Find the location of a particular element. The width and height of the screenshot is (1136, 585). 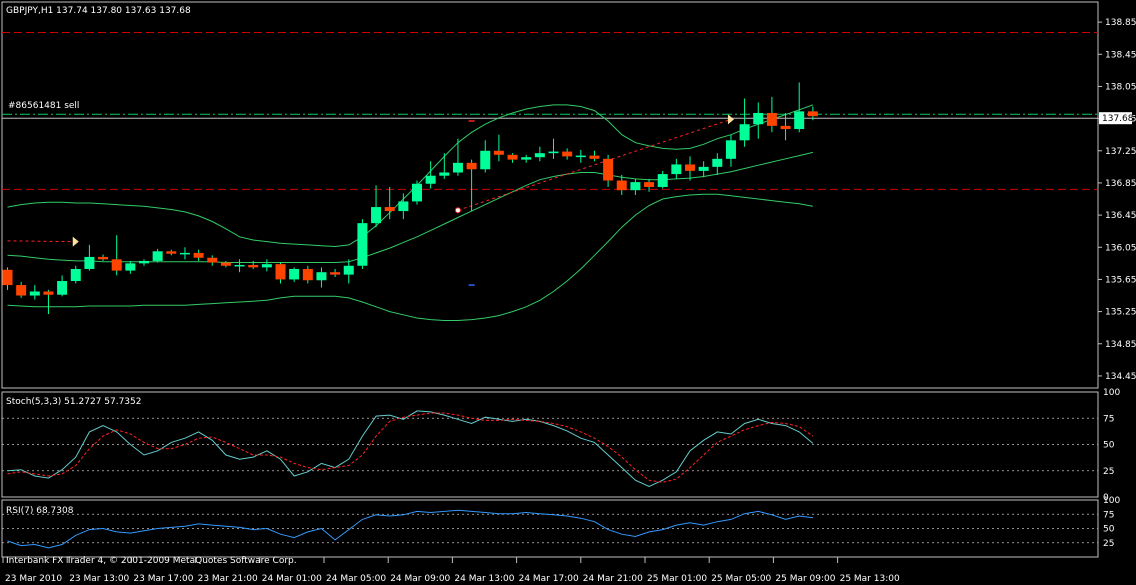

rsi-panel: 100 75 50 25 is located at coordinates (560, 527).